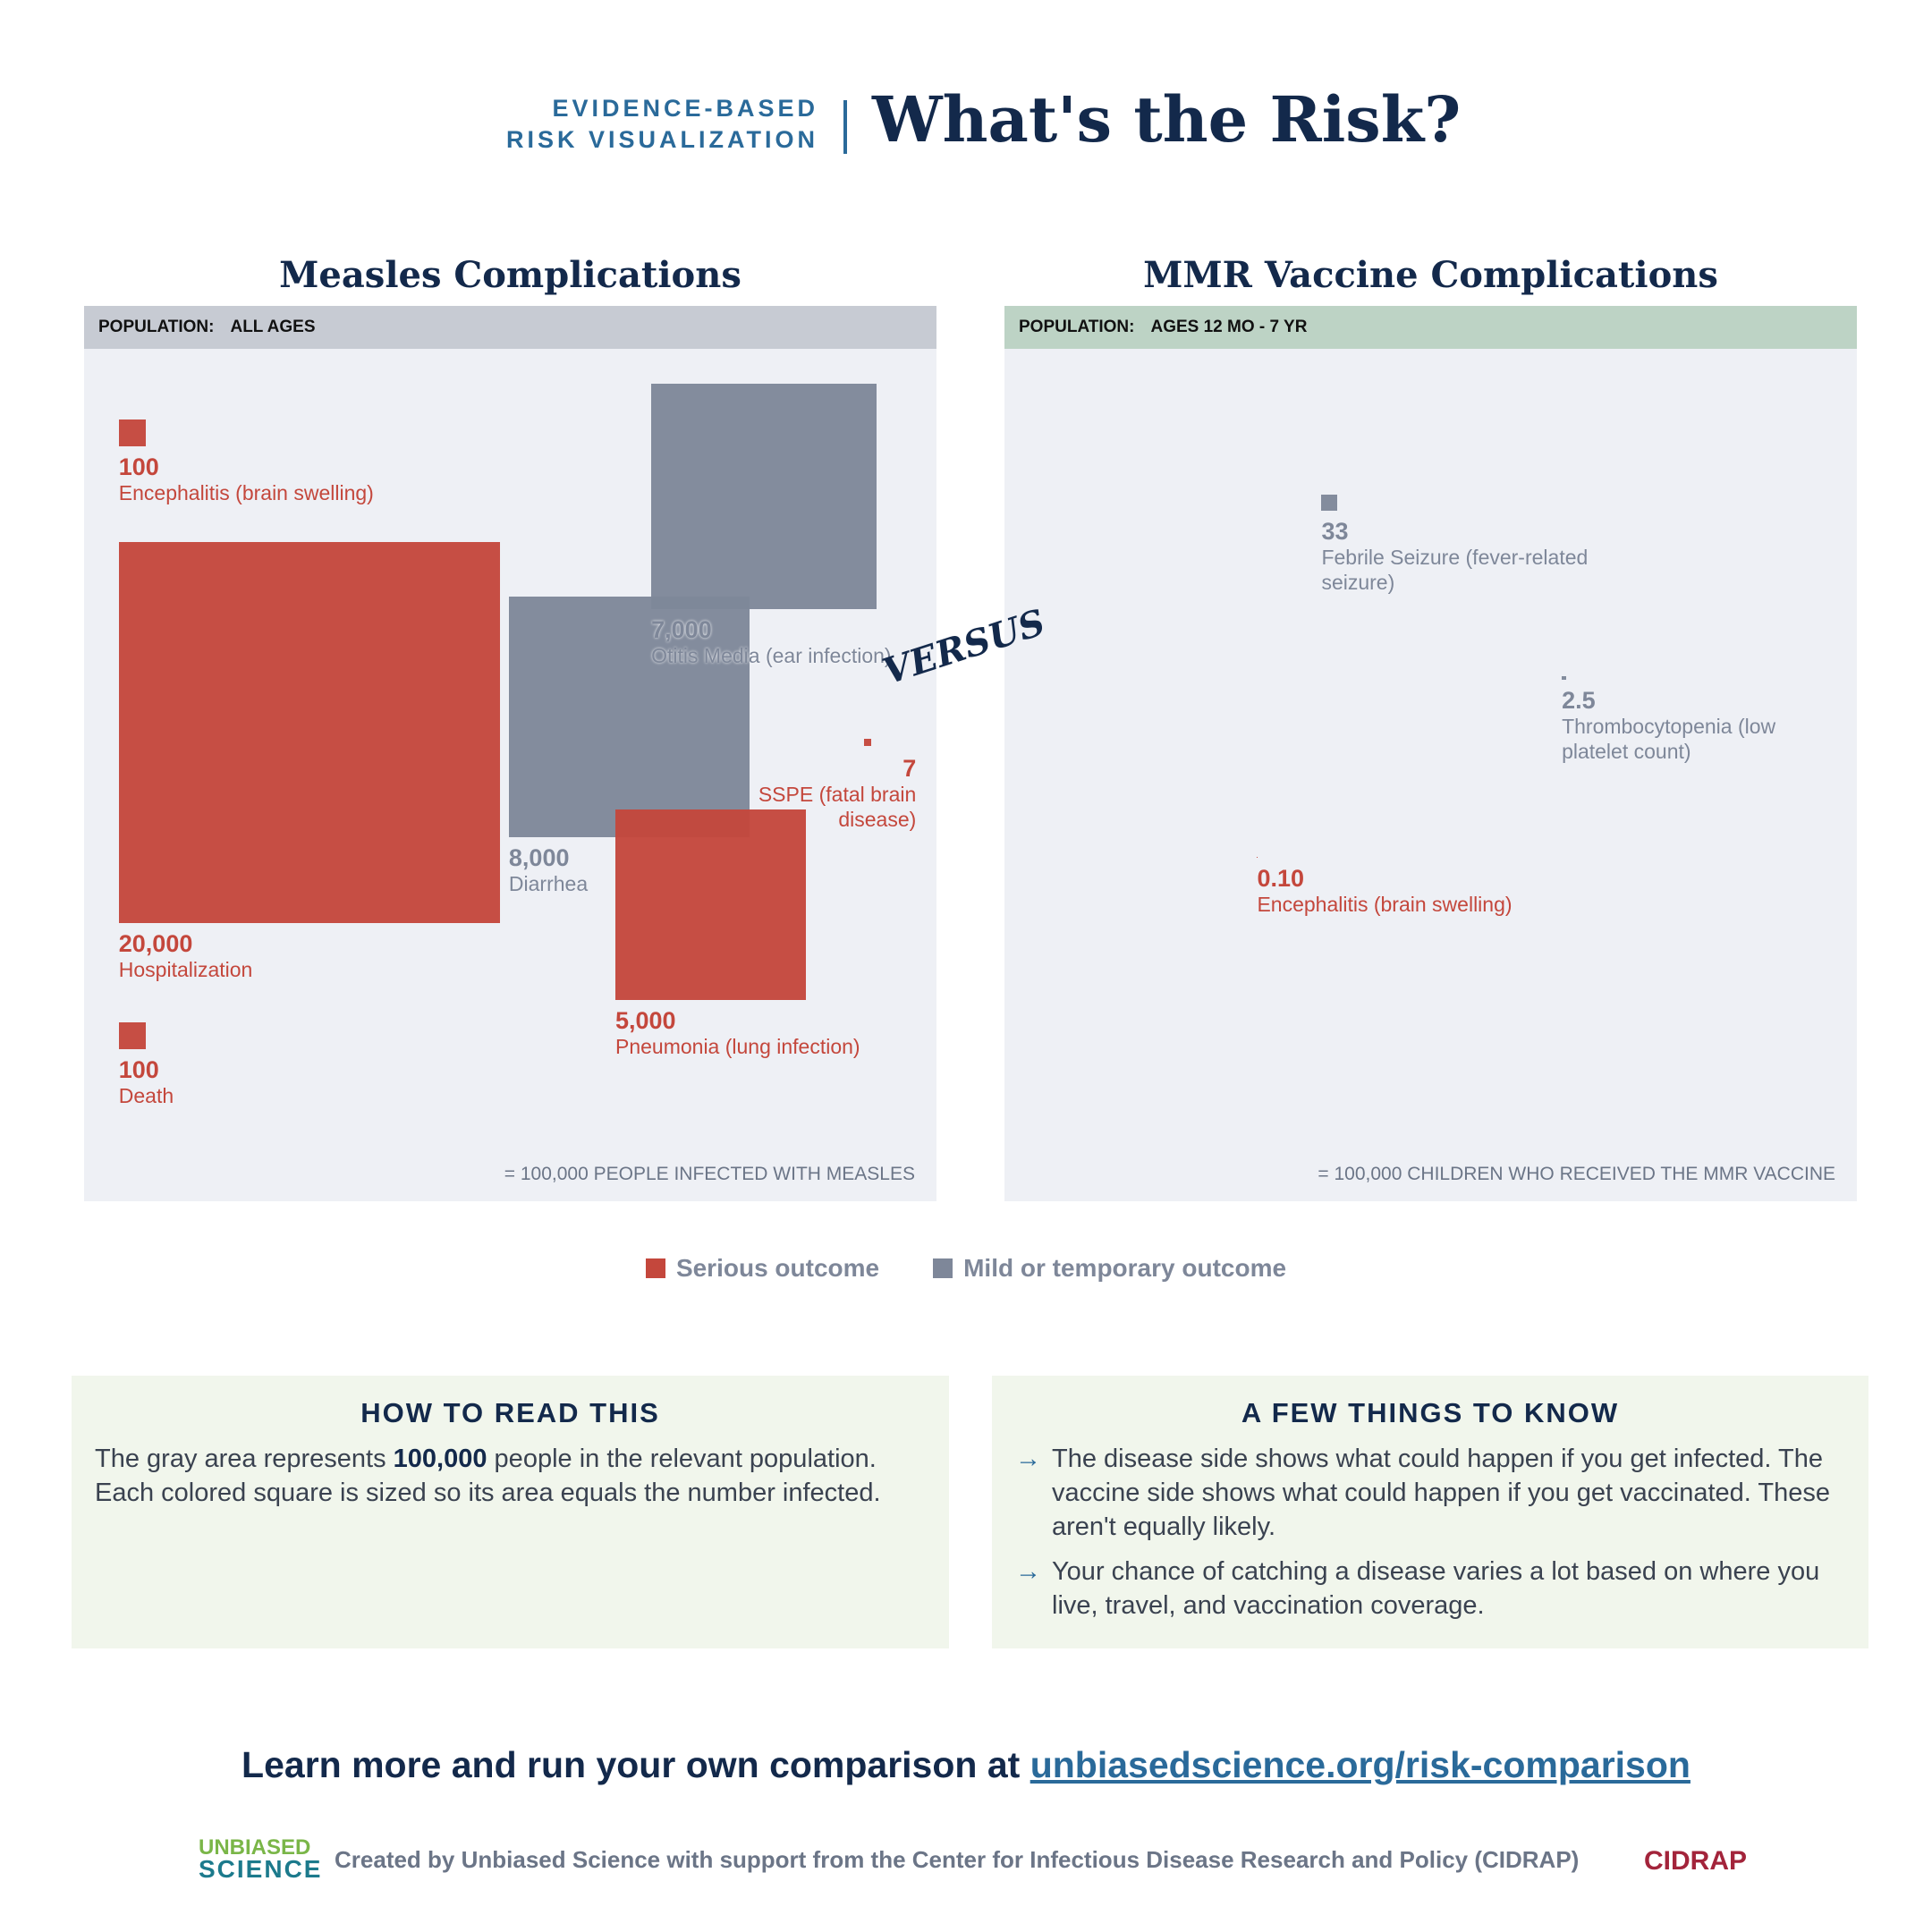 The height and width of the screenshot is (1932, 1932). I want to click on category-label: SSPE (fatal brain disease), so click(837, 807).